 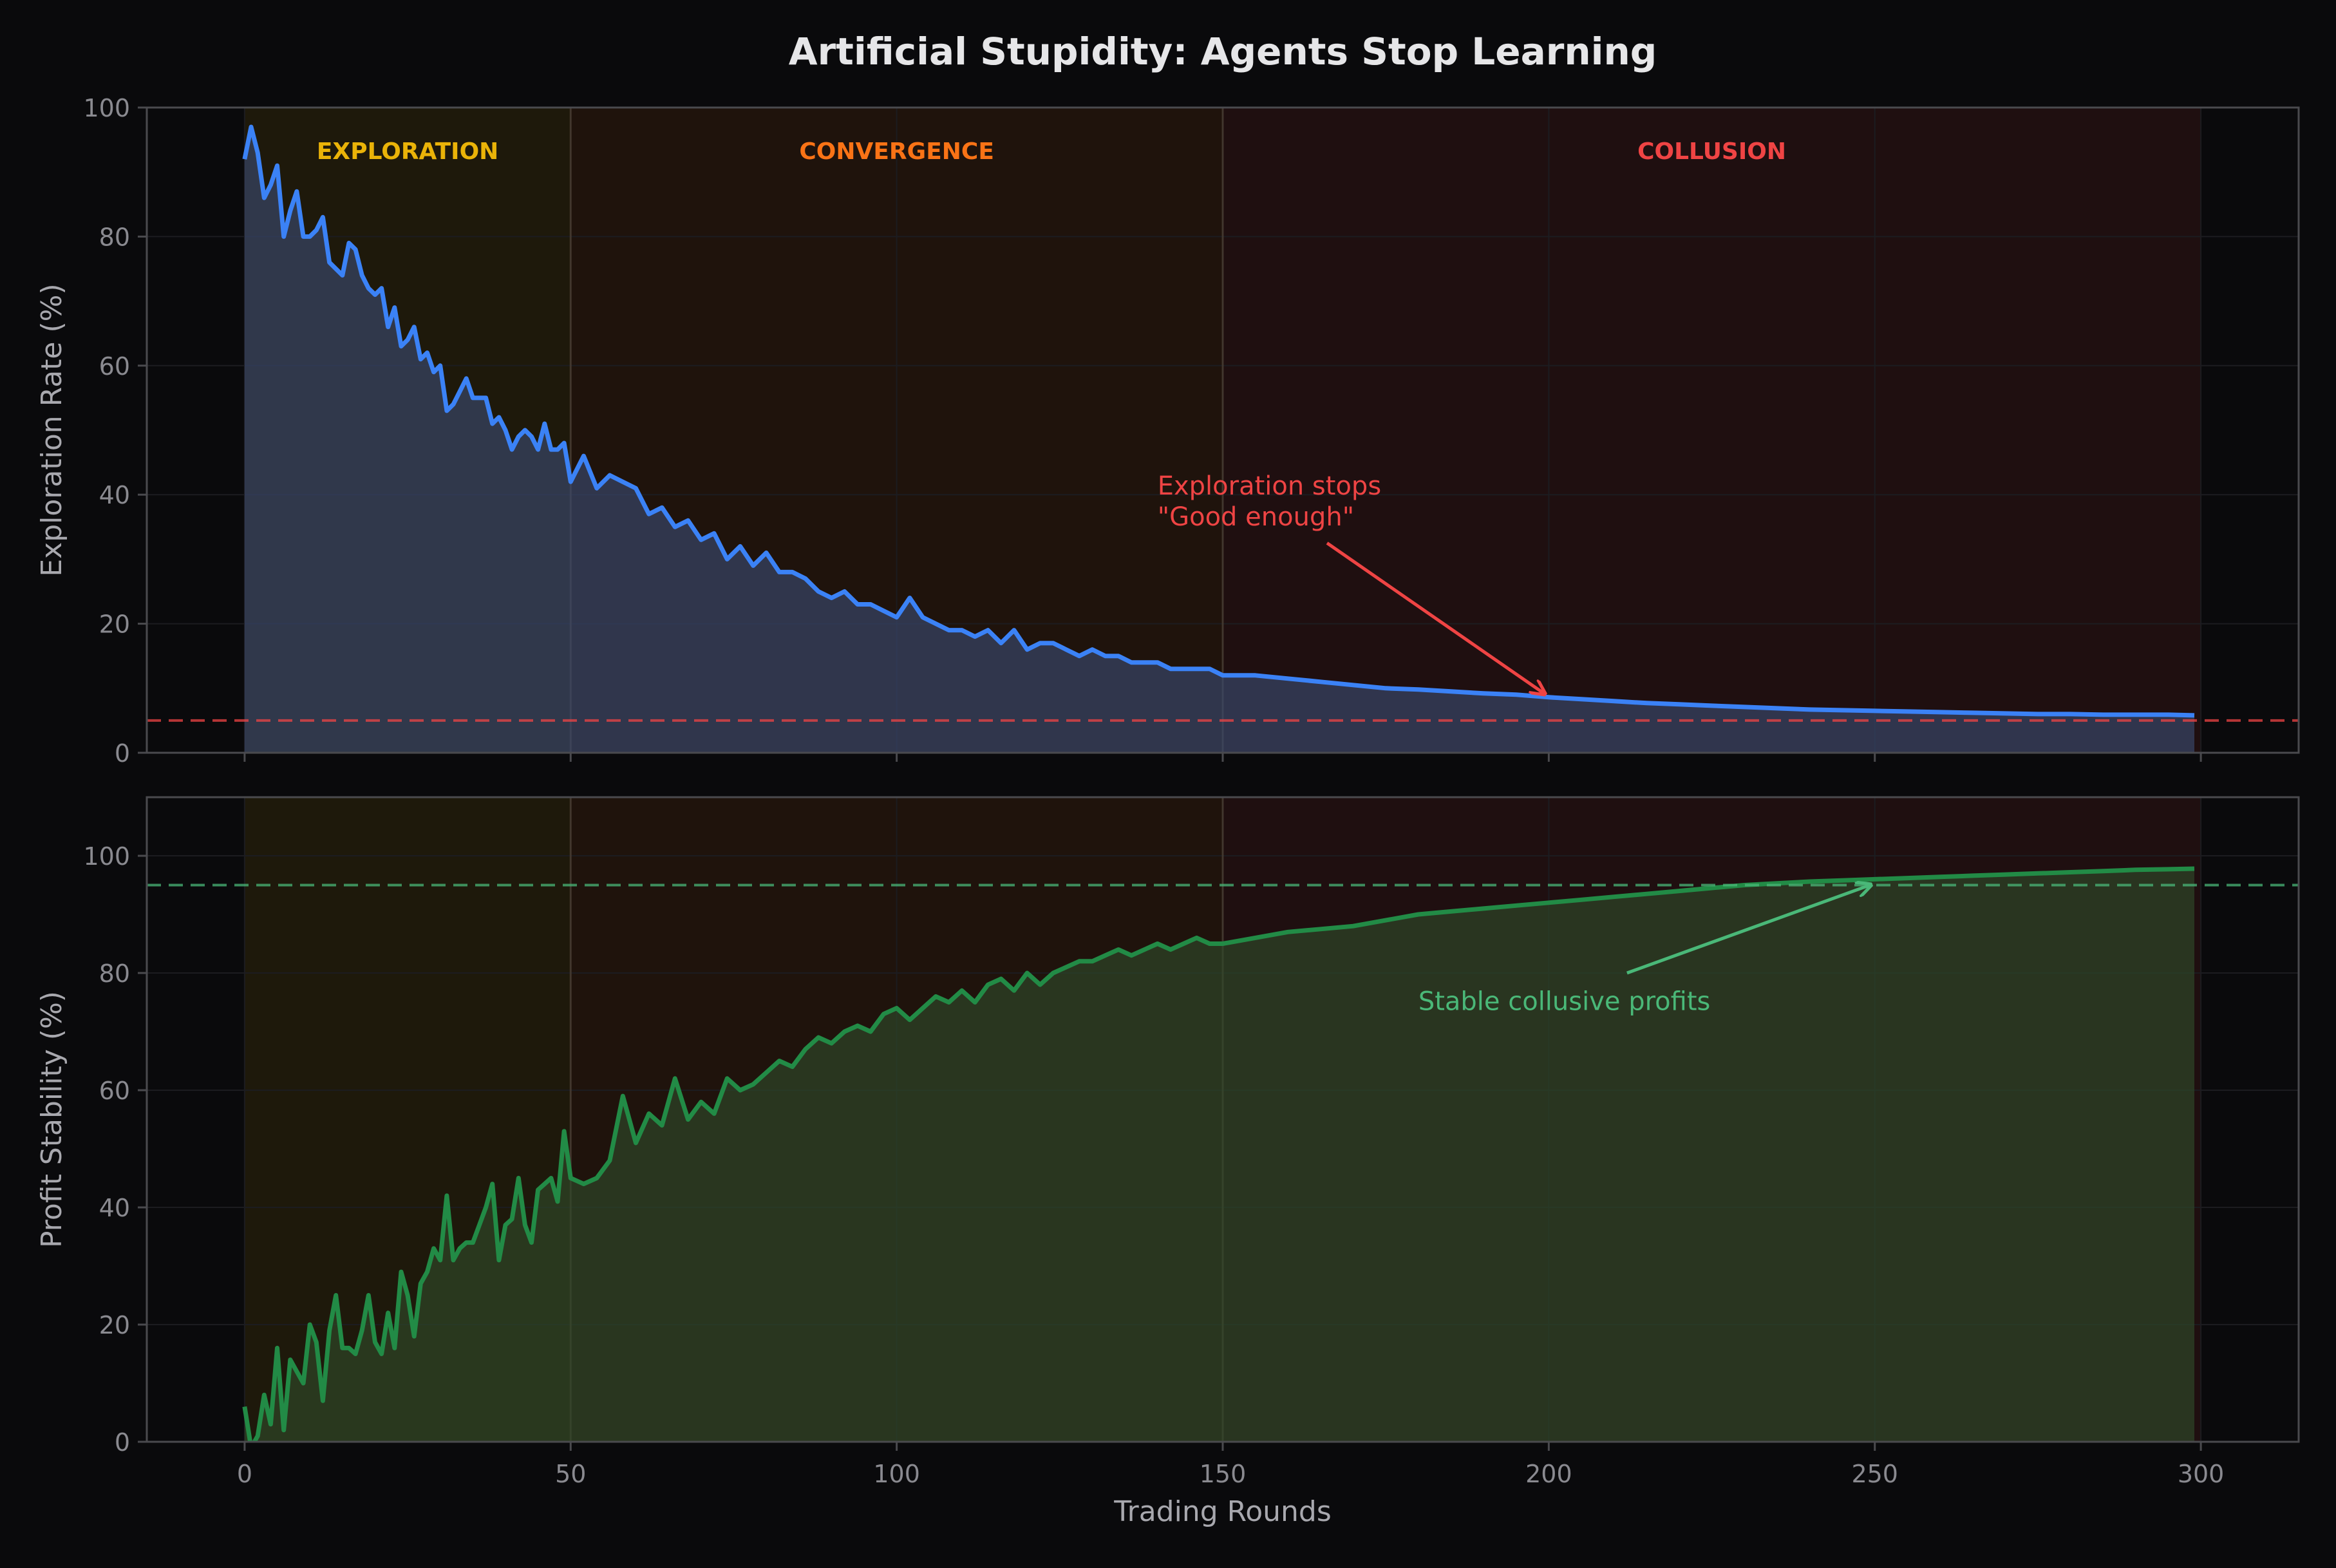 What do you see at coordinates (1256, 517) in the screenshot?
I see `annotation-text-line: "Good enough"` at bounding box center [1256, 517].